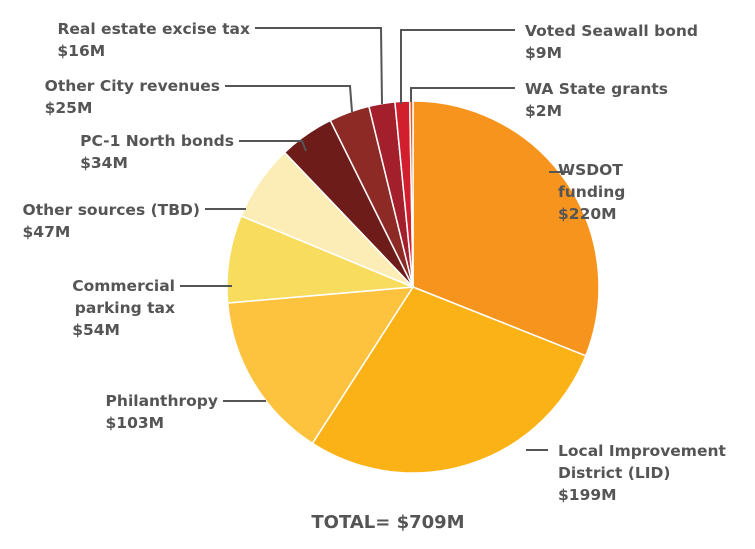  What do you see at coordinates (104, 163) in the screenshot?
I see `slice-value-pc-1-north-bonds: $34M` at bounding box center [104, 163].